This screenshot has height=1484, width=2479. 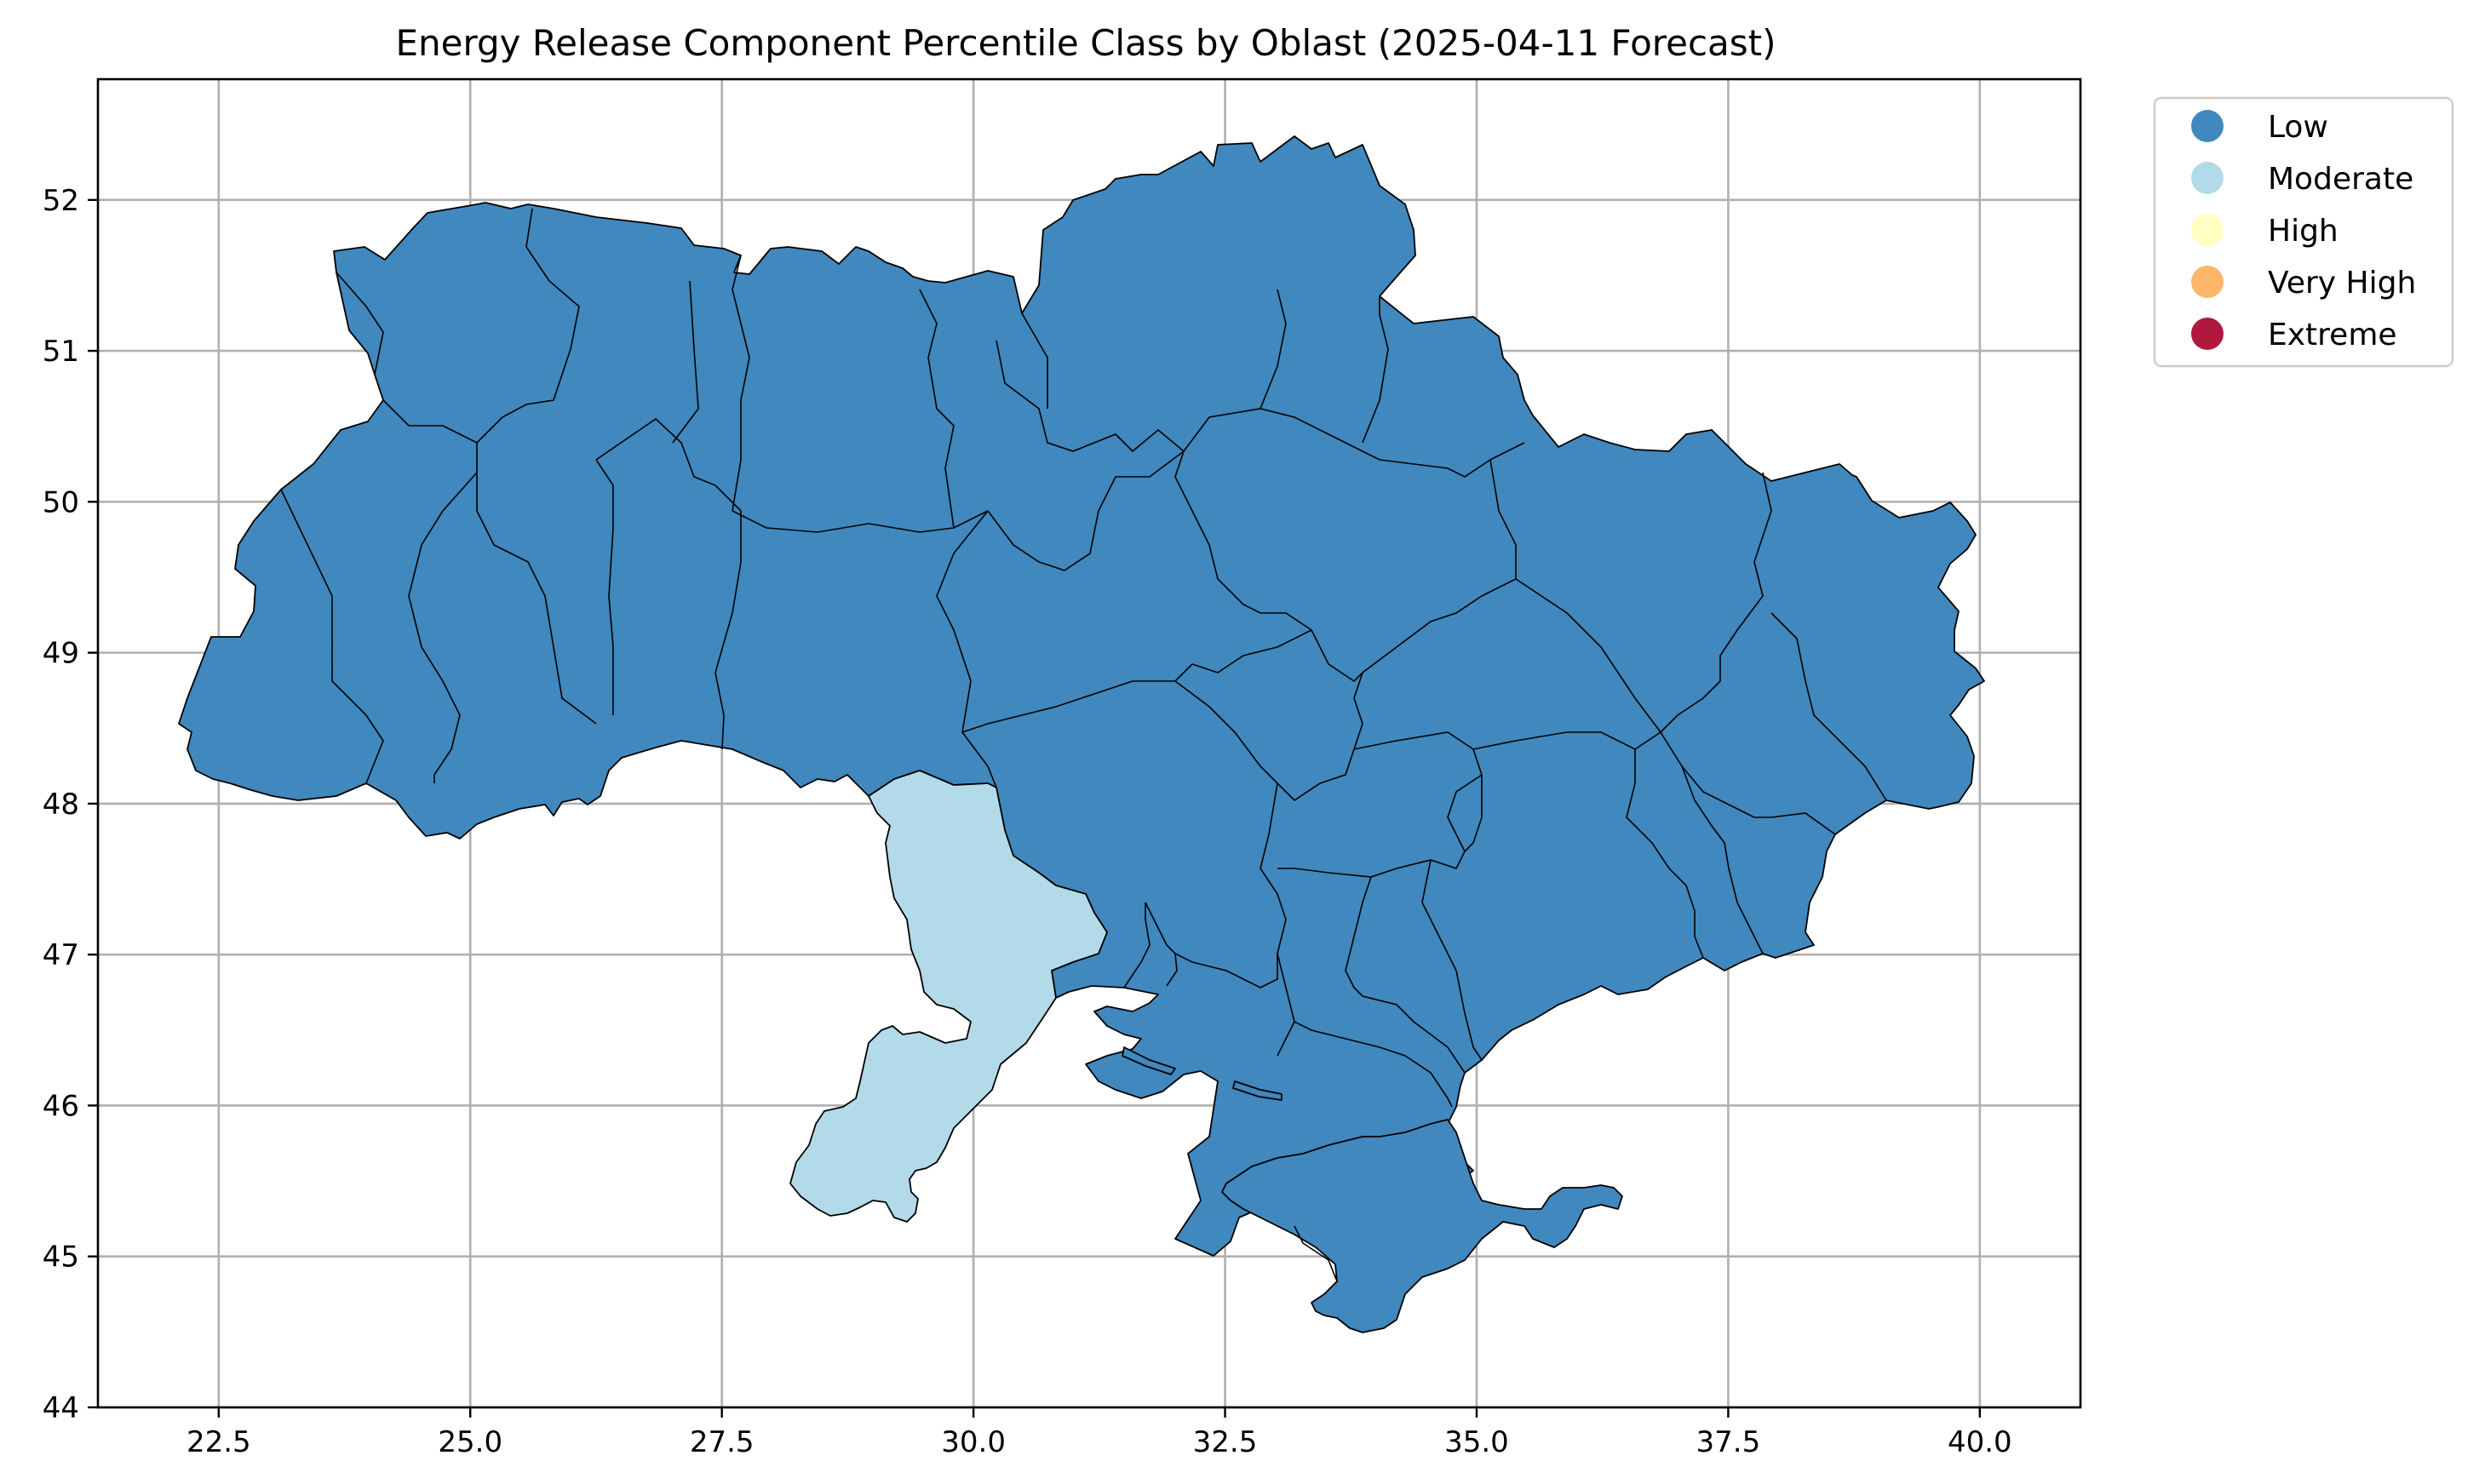 What do you see at coordinates (61, 654) in the screenshot?
I see `y-tick-label: 49` at bounding box center [61, 654].